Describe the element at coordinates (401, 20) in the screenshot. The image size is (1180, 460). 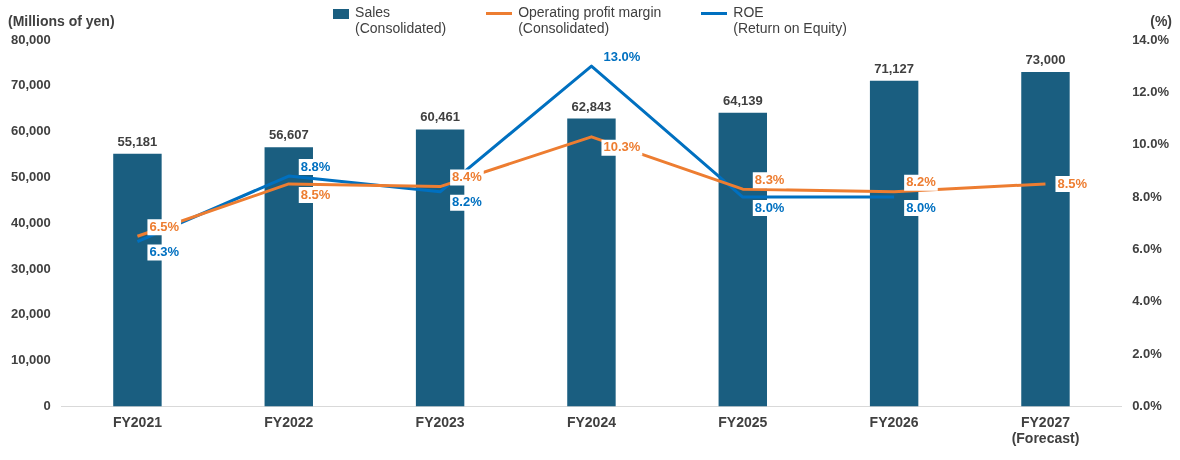
I see `legend-label: Sales (Consolidated)` at that location.